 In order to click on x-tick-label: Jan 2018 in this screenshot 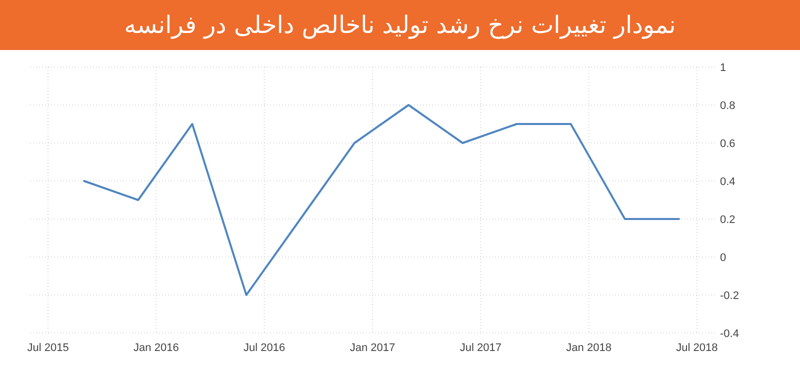, I will do `click(589, 348)`.